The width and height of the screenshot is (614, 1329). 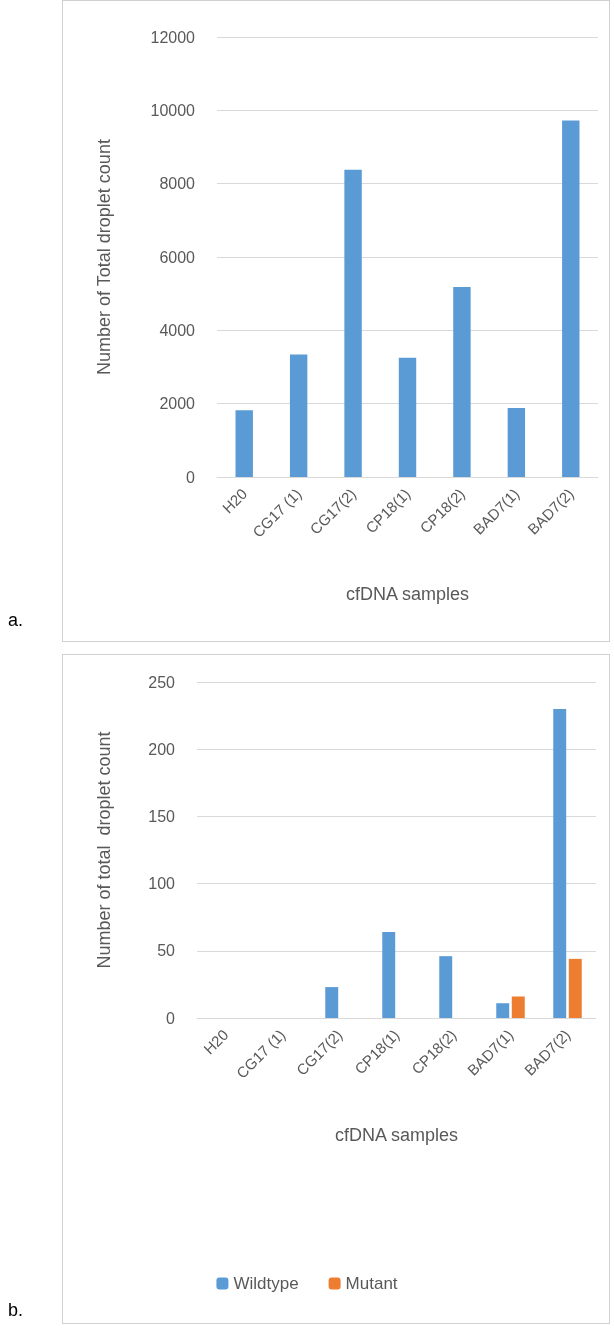 What do you see at coordinates (162, 749) in the screenshot?
I see `y-tick-label: 200` at bounding box center [162, 749].